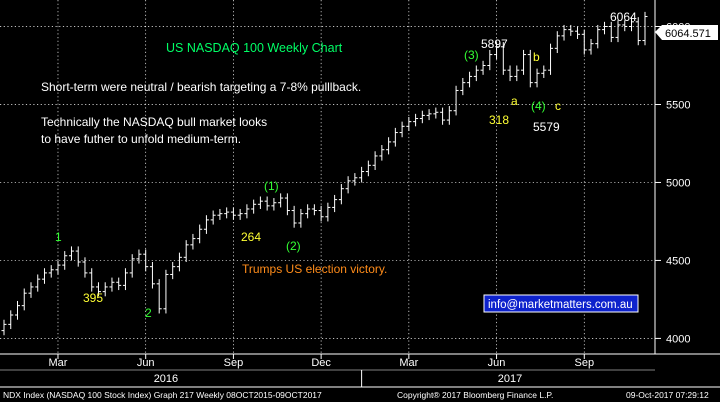 The height and width of the screenshot is (402, 720). Describe the element at coordinates (148, 313) in the screenshot. I see `label-wave-2-bottom: 2` at that location.